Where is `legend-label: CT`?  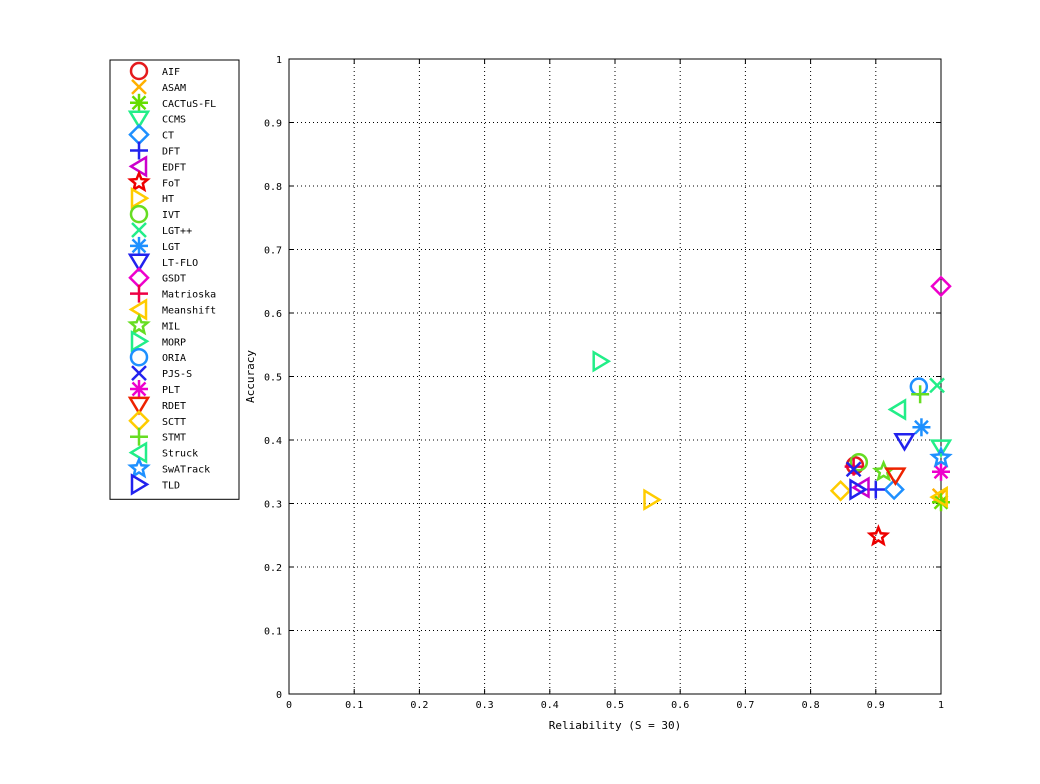
legend-label: CT is located at coordinates (168, 136).